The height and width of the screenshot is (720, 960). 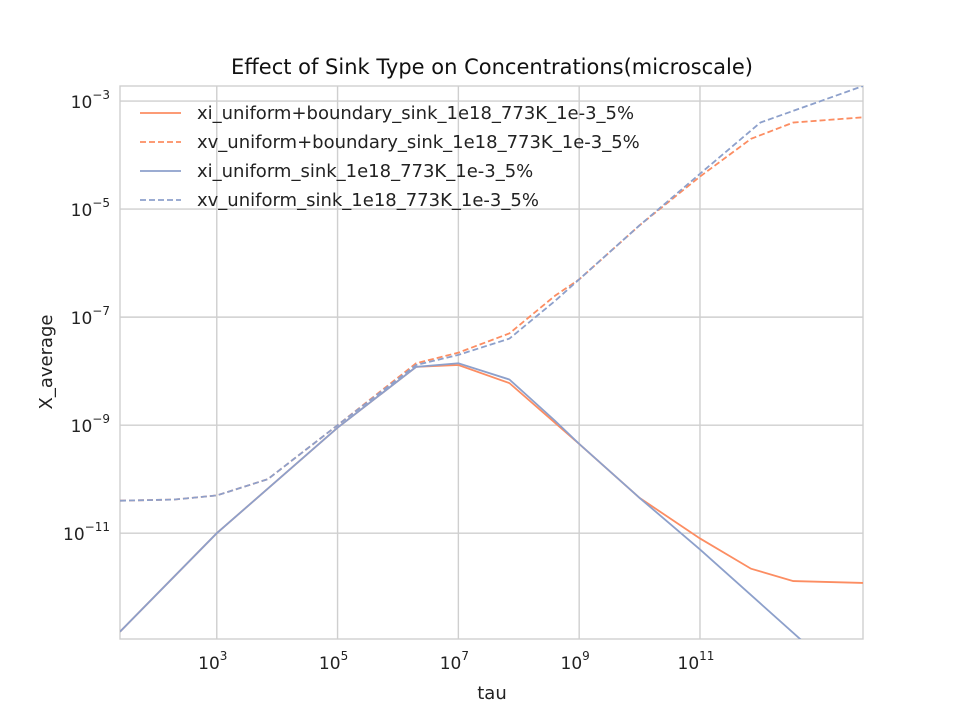 What do you see at coordinates (90, 424) in the screenshot?
I see `y-tick-label: 10⁻⁹` at bounding box center [90, 424].